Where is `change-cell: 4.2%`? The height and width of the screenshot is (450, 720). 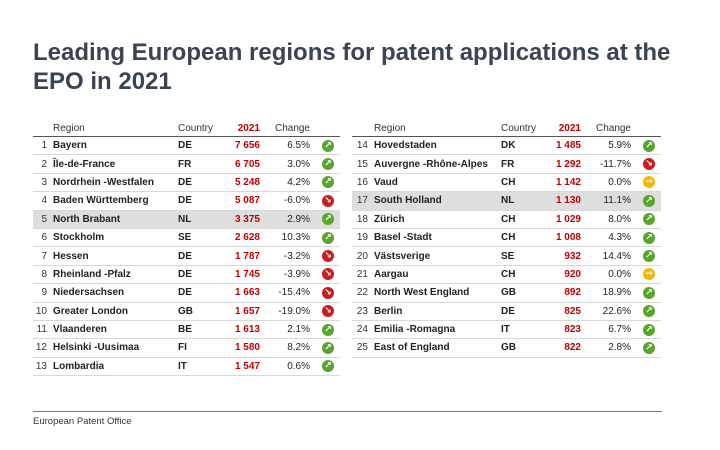
change-cell: 4.2% is located at coordinates (291, 183).